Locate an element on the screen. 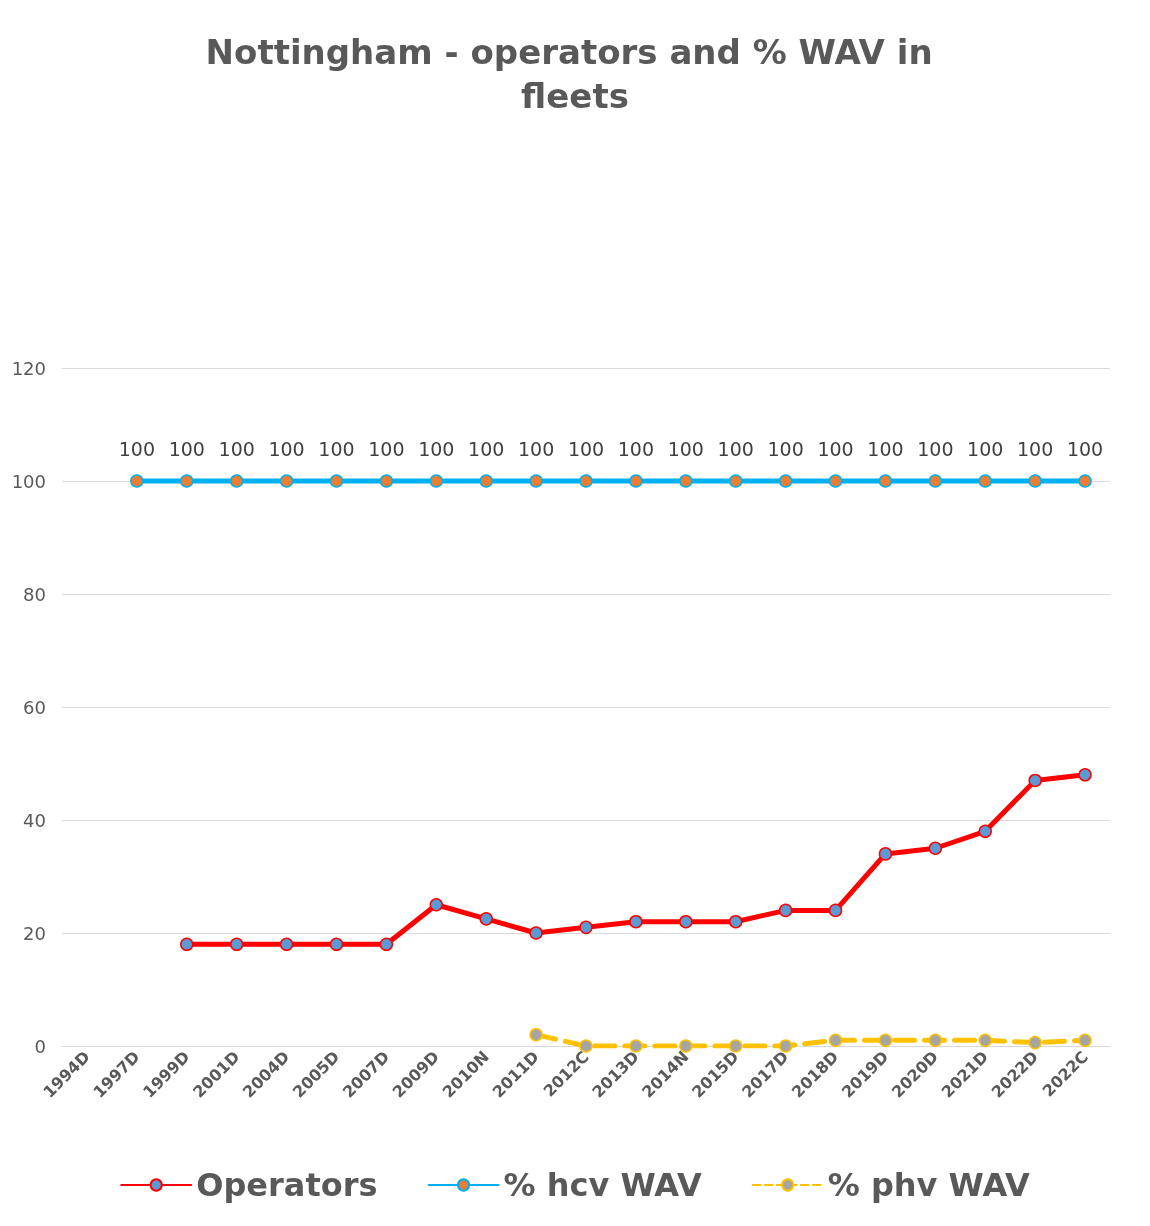 Image resolution: width=1150 pixels, height=1226 pixels. y-tick-label: 0 is located at coordinates (40, 1046).